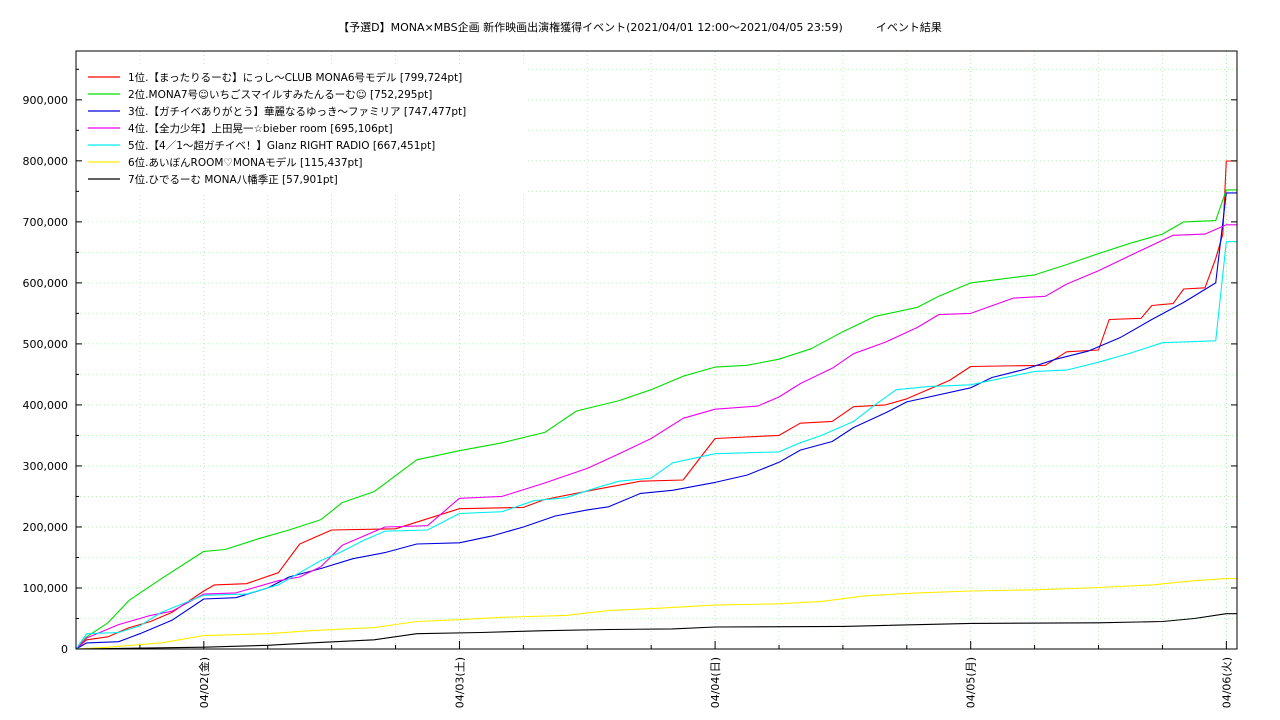 Image resolution: width=1280 pixels, height=720 pixels. I want to click on legend-label: 4位.【全力少年】上田晃一☆bieber room [695,106pt], so click(260, 128).